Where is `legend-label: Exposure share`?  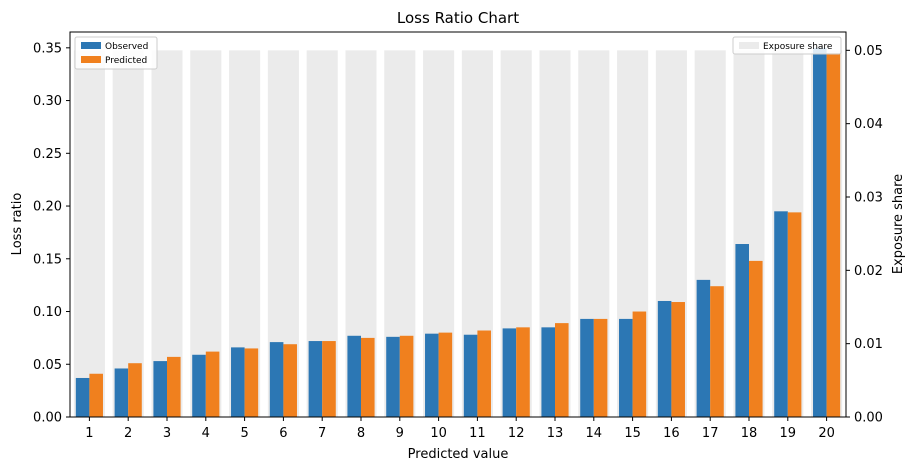 legend-label: Exposure share is located at coordinates (798, 47).